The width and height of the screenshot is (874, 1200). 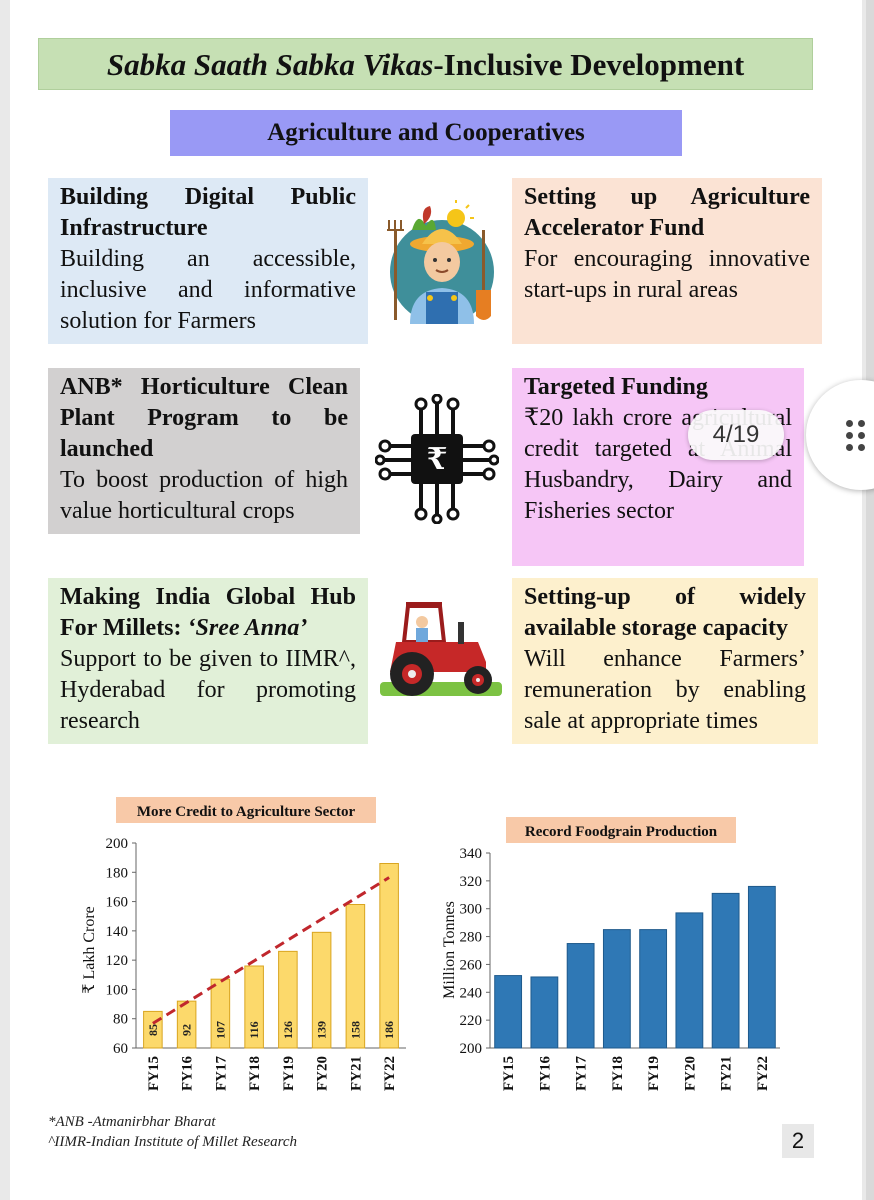 I want to click on card-heading: Setting up Agriculture Accelerator Fund, so click(x=667, y=212).